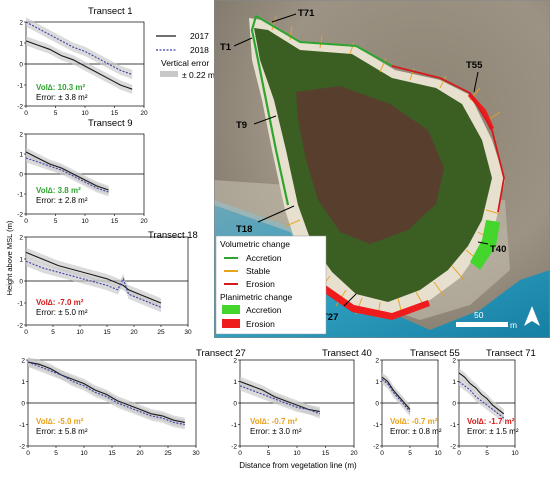  I want to click on volume-change-label: Vol∆: -7.0 m², so click(60, 302).